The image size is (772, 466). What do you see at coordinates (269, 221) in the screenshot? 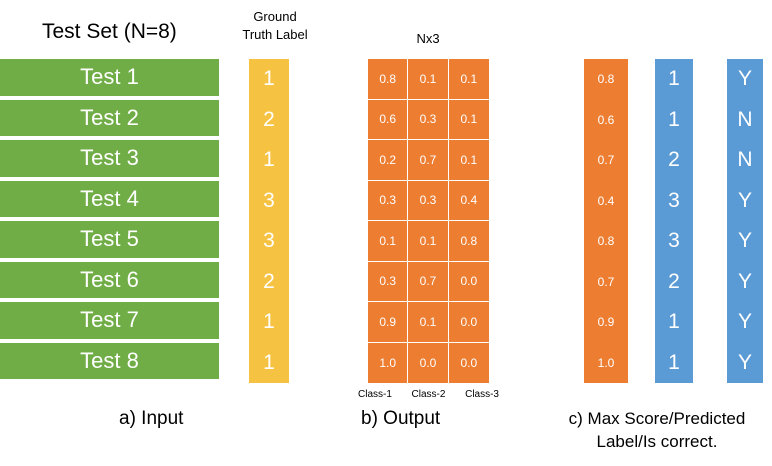
I see `ground-truth-column: 1 2 1 3 3 2 1 1` at bounding box center [269, 221].